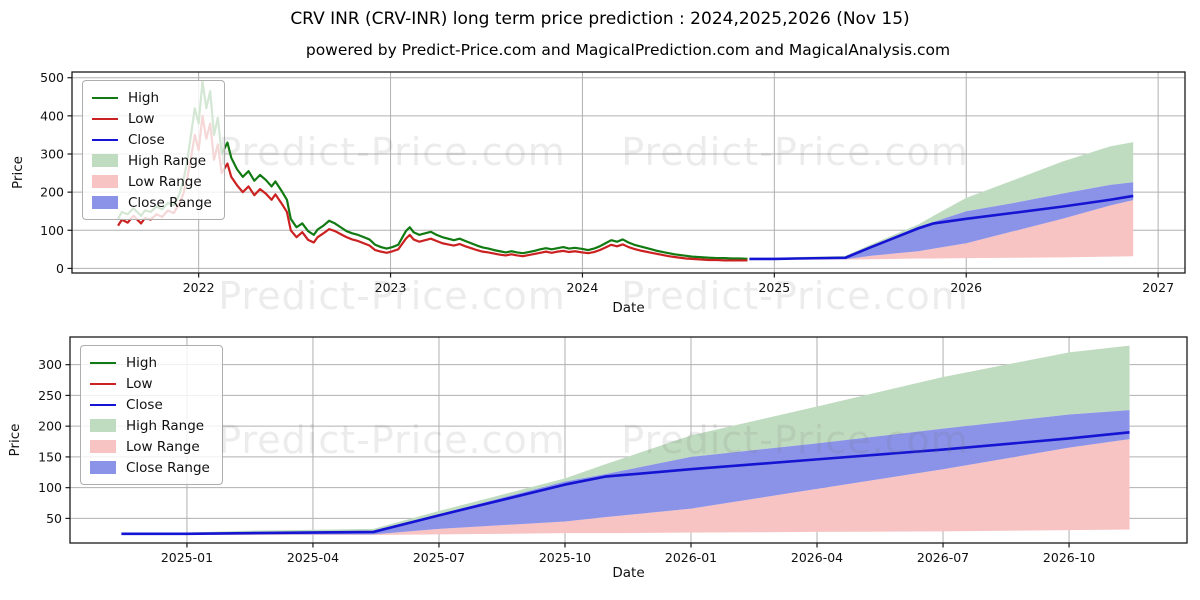  Describe the element at coordinates (966, 287) in the screenshot. I see `top-chart-x-tick-label: 2026` at that location.